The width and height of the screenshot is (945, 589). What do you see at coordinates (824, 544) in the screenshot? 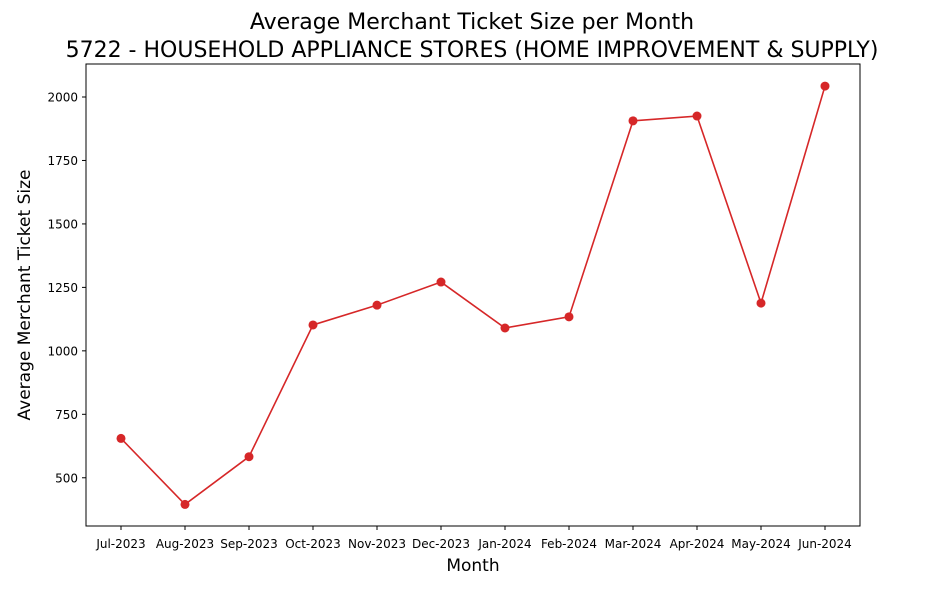
I see `x-tick-label: Jun-2024` at bounding box center [824, 544].